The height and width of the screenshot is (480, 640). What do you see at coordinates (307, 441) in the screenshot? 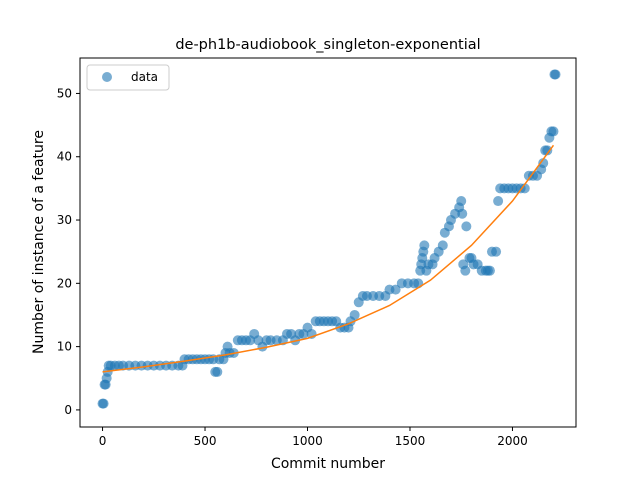
I see `x-tick-label: 1000` at bounding box center [307, 441].